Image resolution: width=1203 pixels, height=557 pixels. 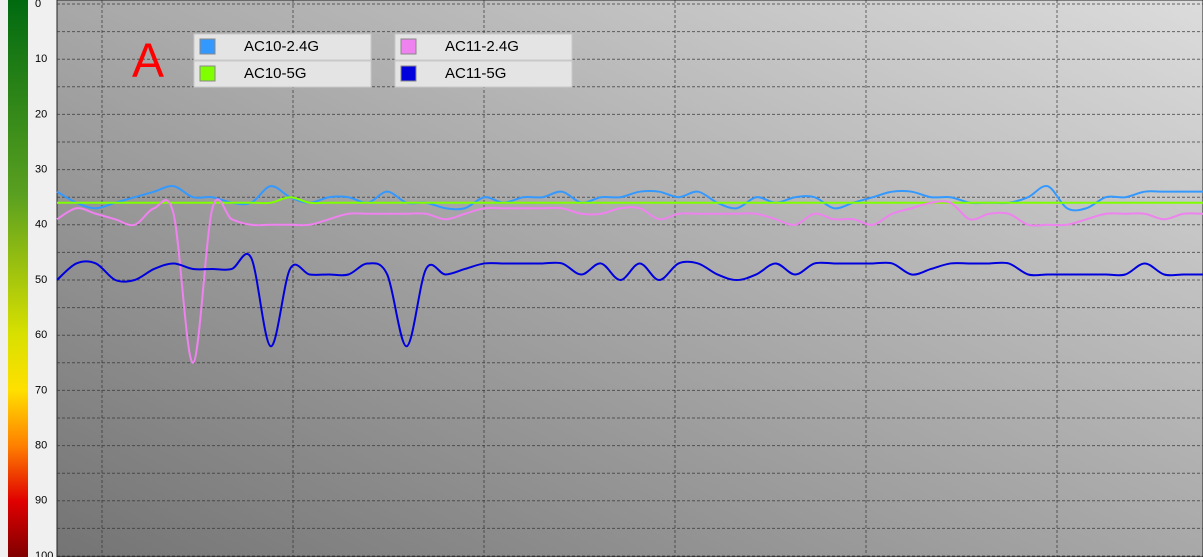 I want to click on y-tick-label: 0, so click(x=38, y=5).